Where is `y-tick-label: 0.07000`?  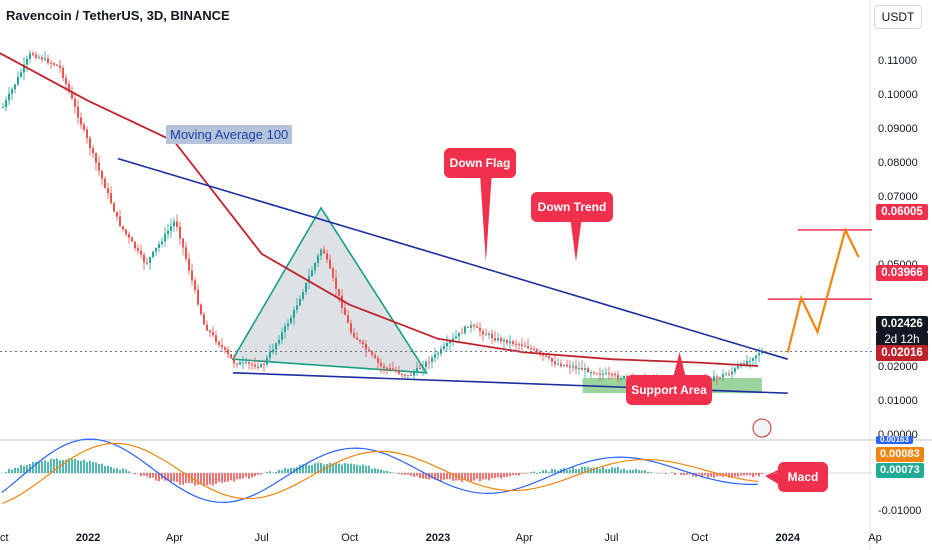 y-tick-label: 0.07000 is located at coordinates (898, 197).